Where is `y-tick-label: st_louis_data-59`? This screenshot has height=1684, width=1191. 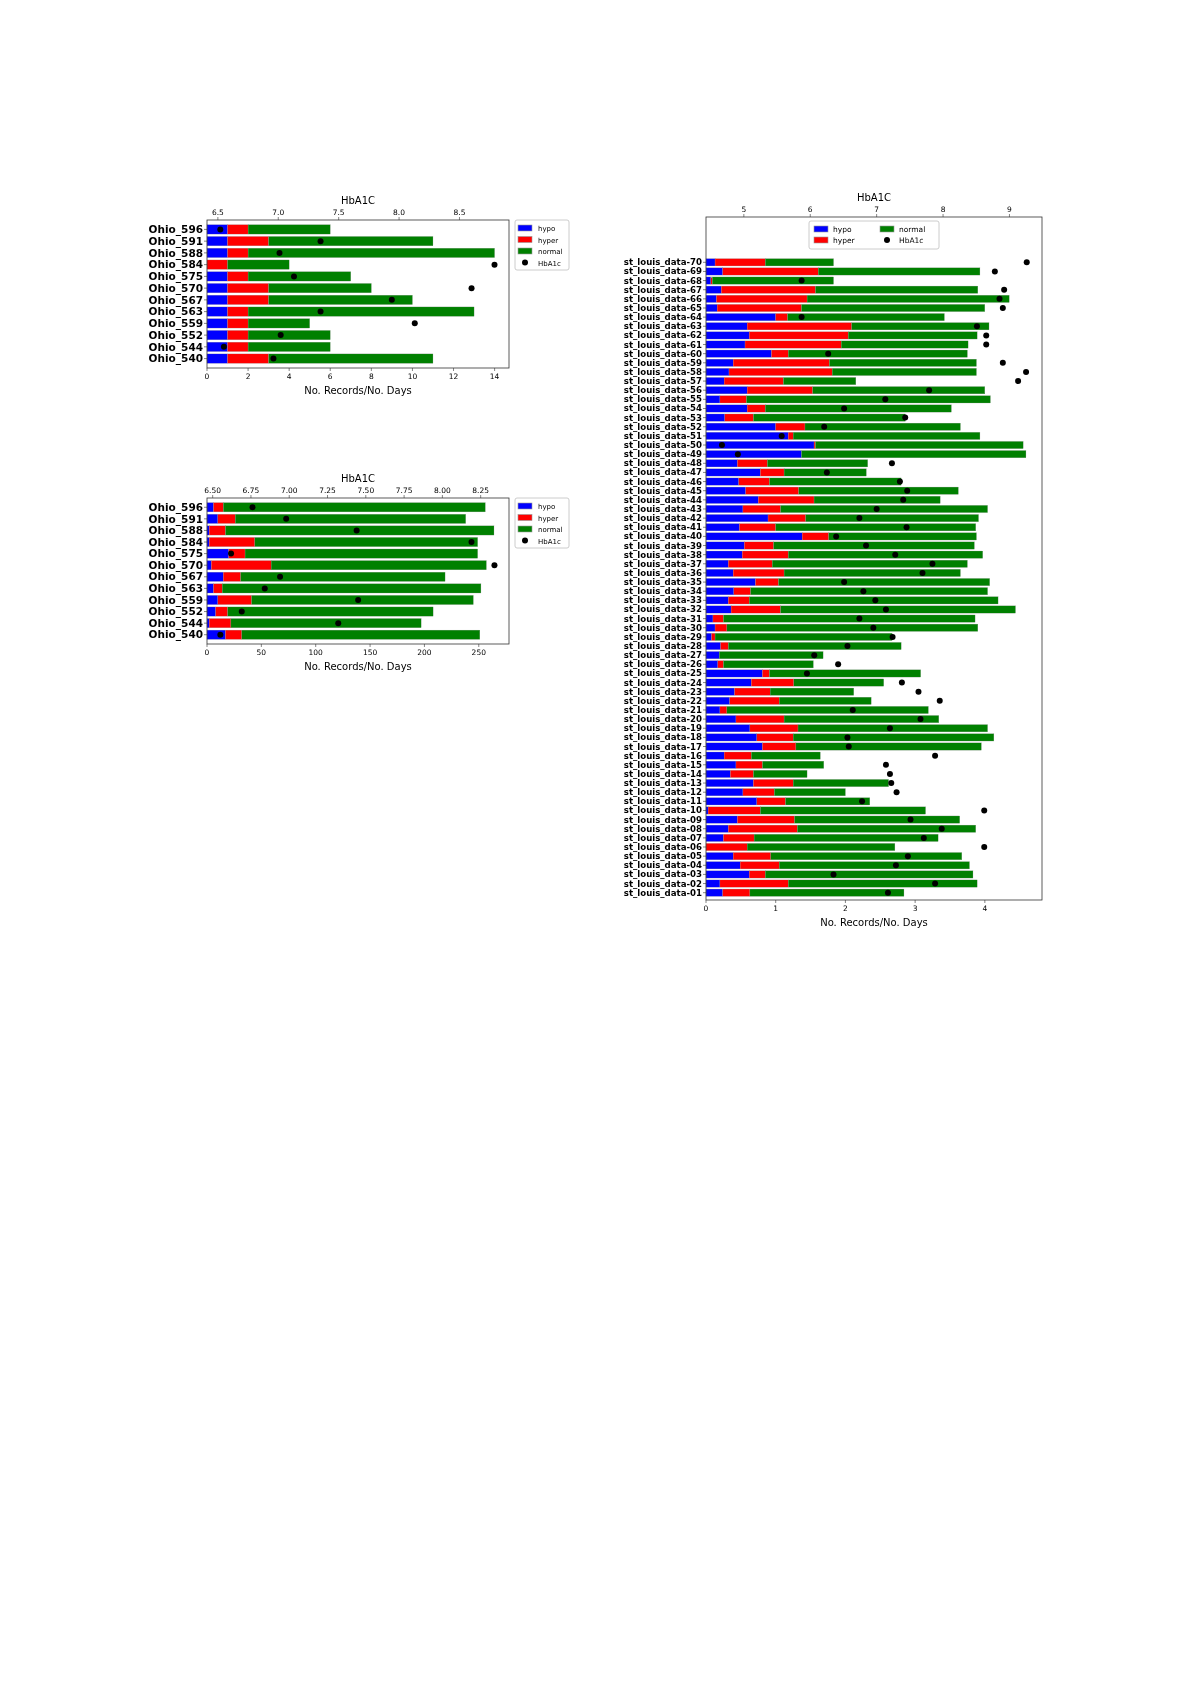 y-tick-label: st_louis_data-59 is located at coordinates (663, 362).